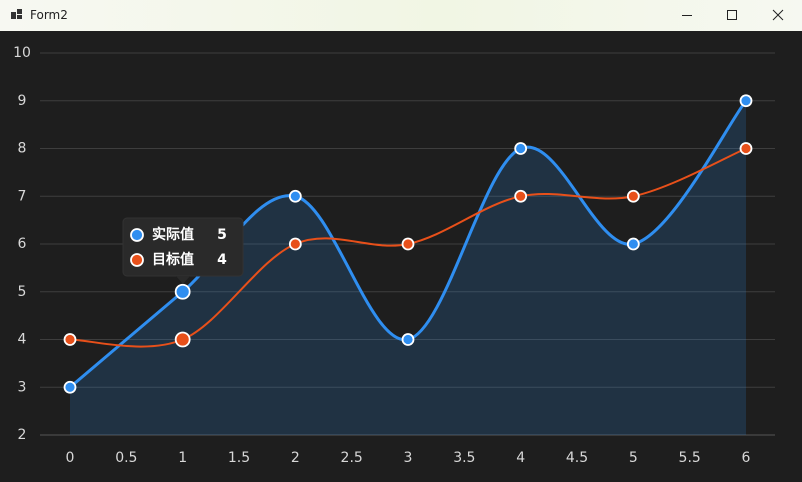 This screenshot has width=802, height=482. What do you see at coordinates (239, 458) in the screenshot?
I see `x-tick-label: 1.5` at bounding box center [239, 458].